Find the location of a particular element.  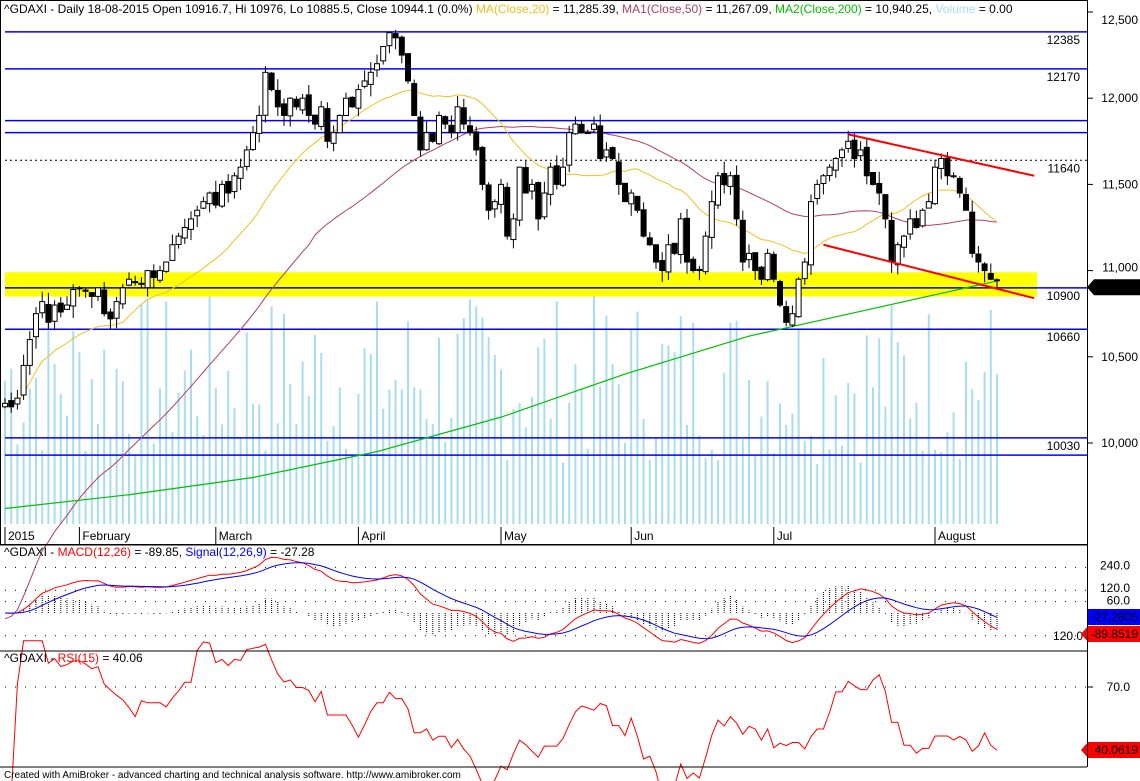

y-tick-label: 120.0 is located at coordinates (1115, 588).